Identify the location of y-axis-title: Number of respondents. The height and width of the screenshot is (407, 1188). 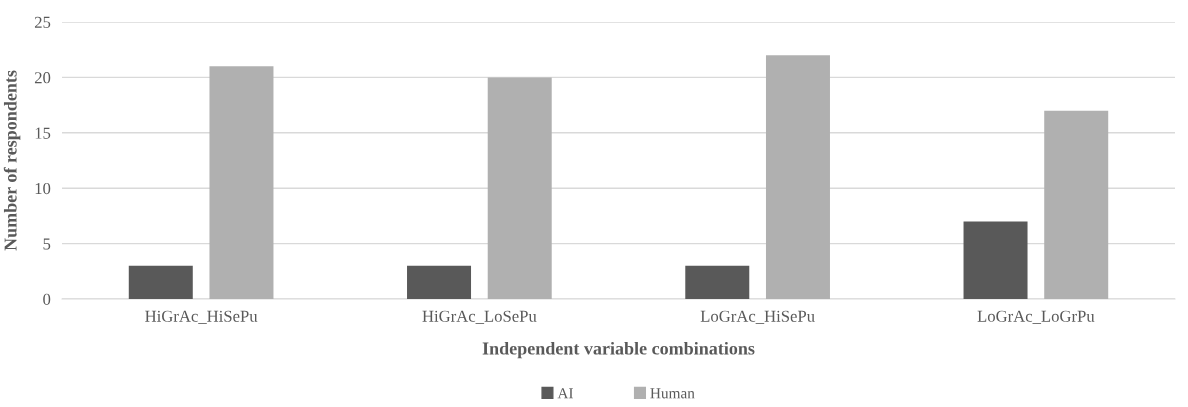
(12, 160).